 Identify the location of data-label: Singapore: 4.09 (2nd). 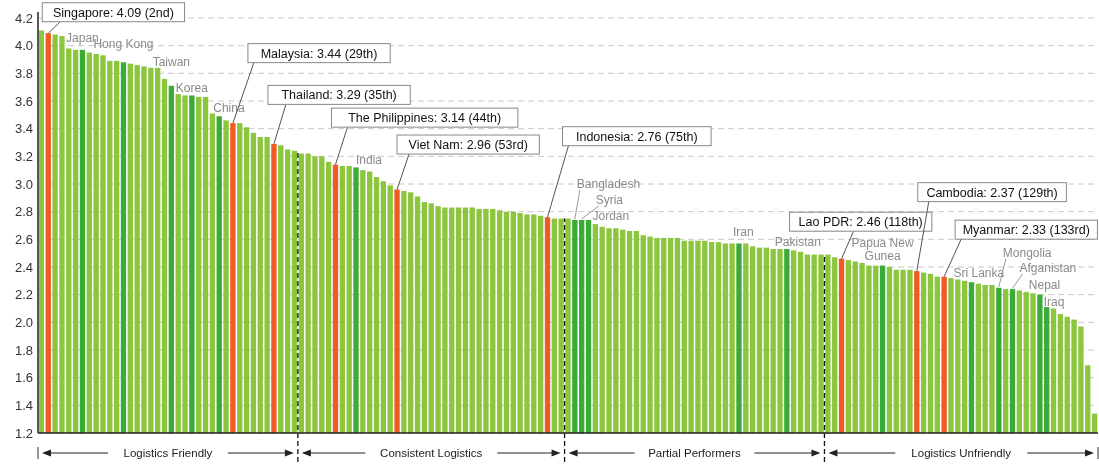
(113, 12).